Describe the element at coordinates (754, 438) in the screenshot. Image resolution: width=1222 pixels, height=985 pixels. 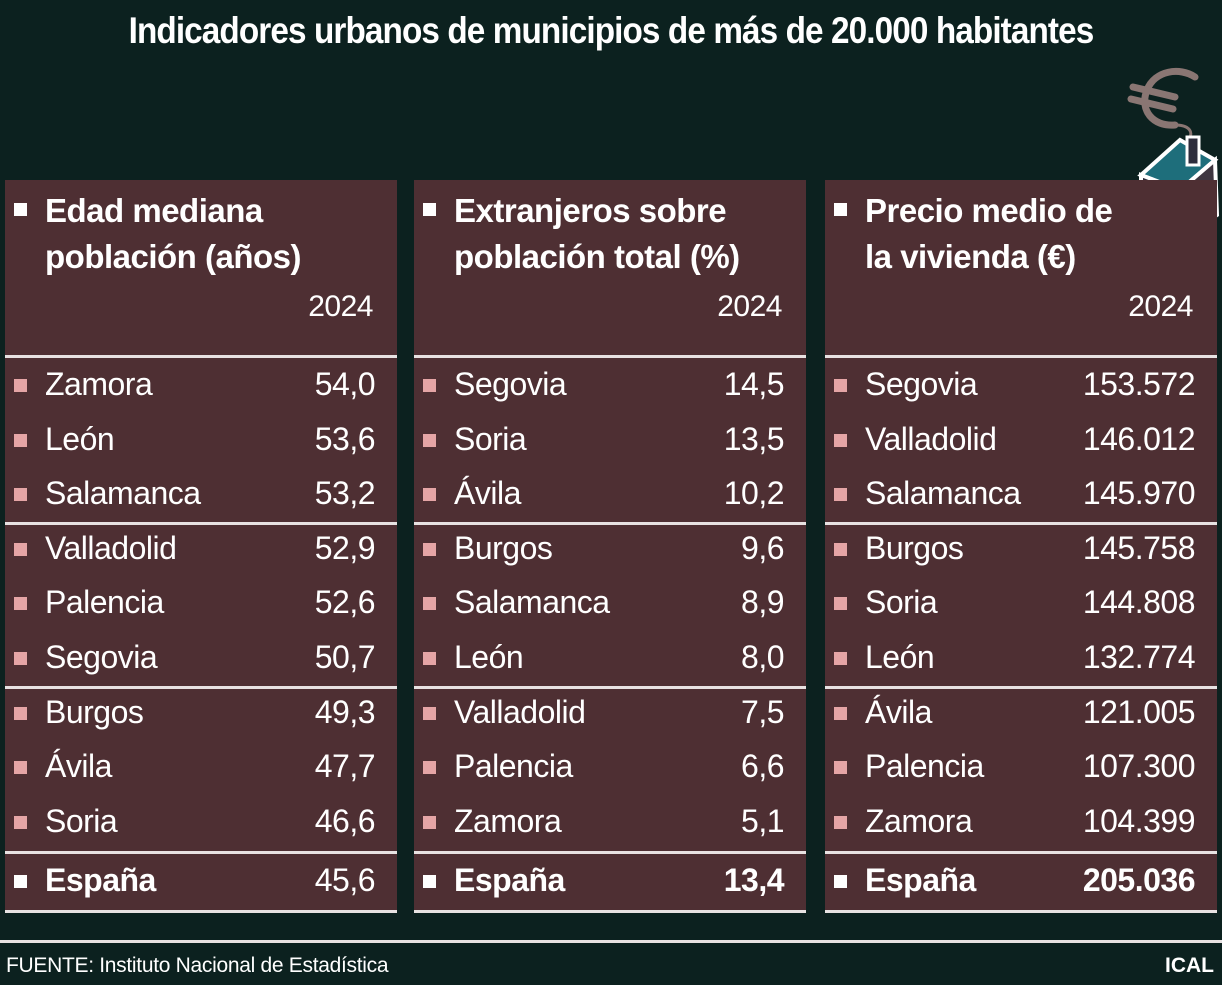
I see `row-value: 13,5` at that location.